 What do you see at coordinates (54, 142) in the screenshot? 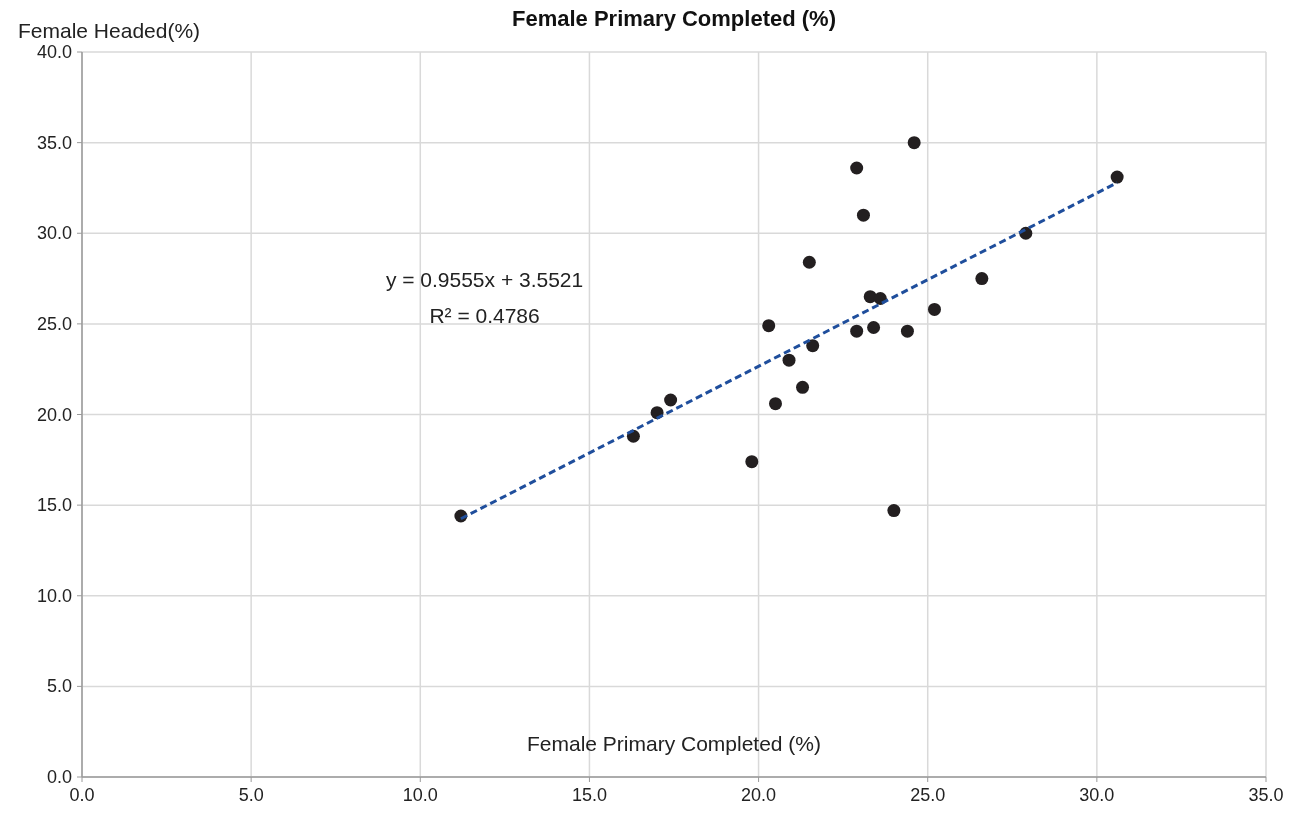
I see `y-tick-label: 35.0` at bounding box center [54, 142].